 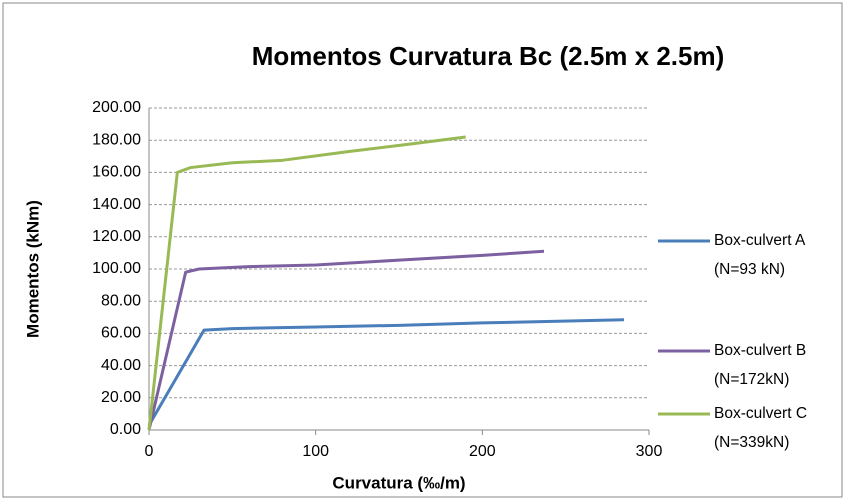 I want to click on chart-title: Momentos Curvatura Bc (2.5m x 2.5m), so click(x=488, y=56).